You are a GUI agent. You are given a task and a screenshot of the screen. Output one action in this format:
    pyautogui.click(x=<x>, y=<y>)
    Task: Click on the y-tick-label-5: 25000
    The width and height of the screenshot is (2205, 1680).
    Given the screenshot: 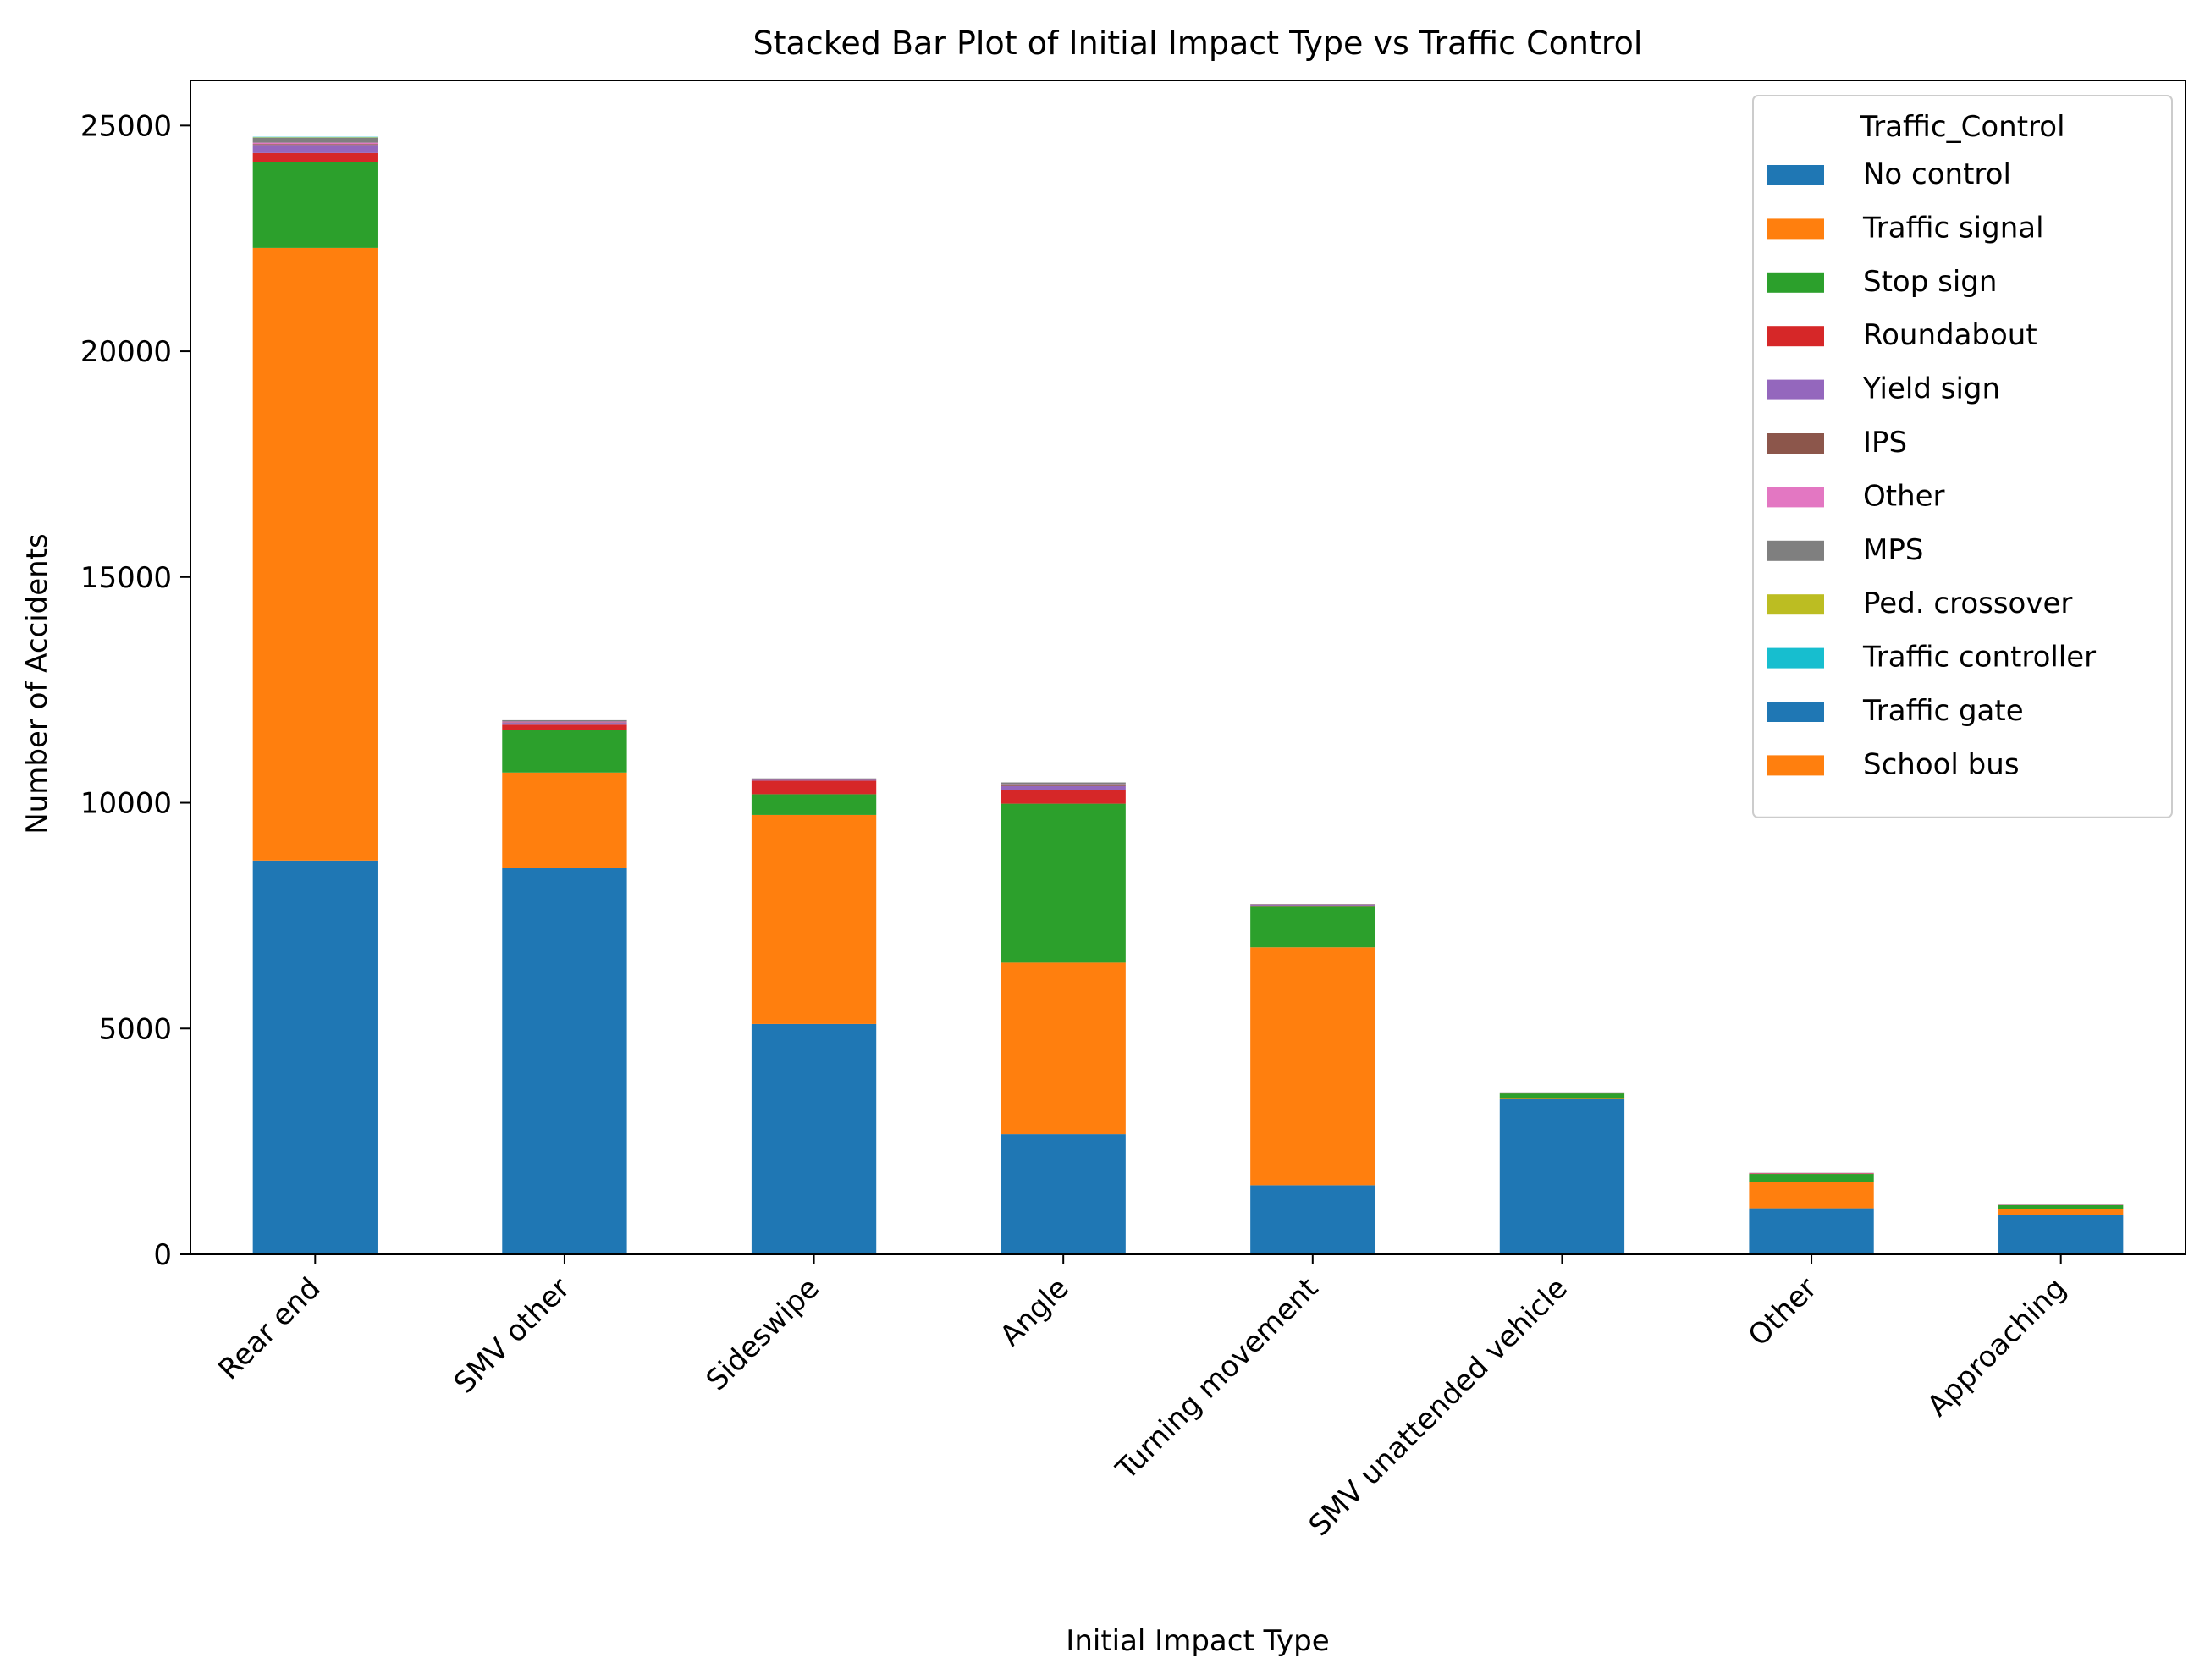 What is the action you would take?
    pyautogui.click(x=126, y=126)
    